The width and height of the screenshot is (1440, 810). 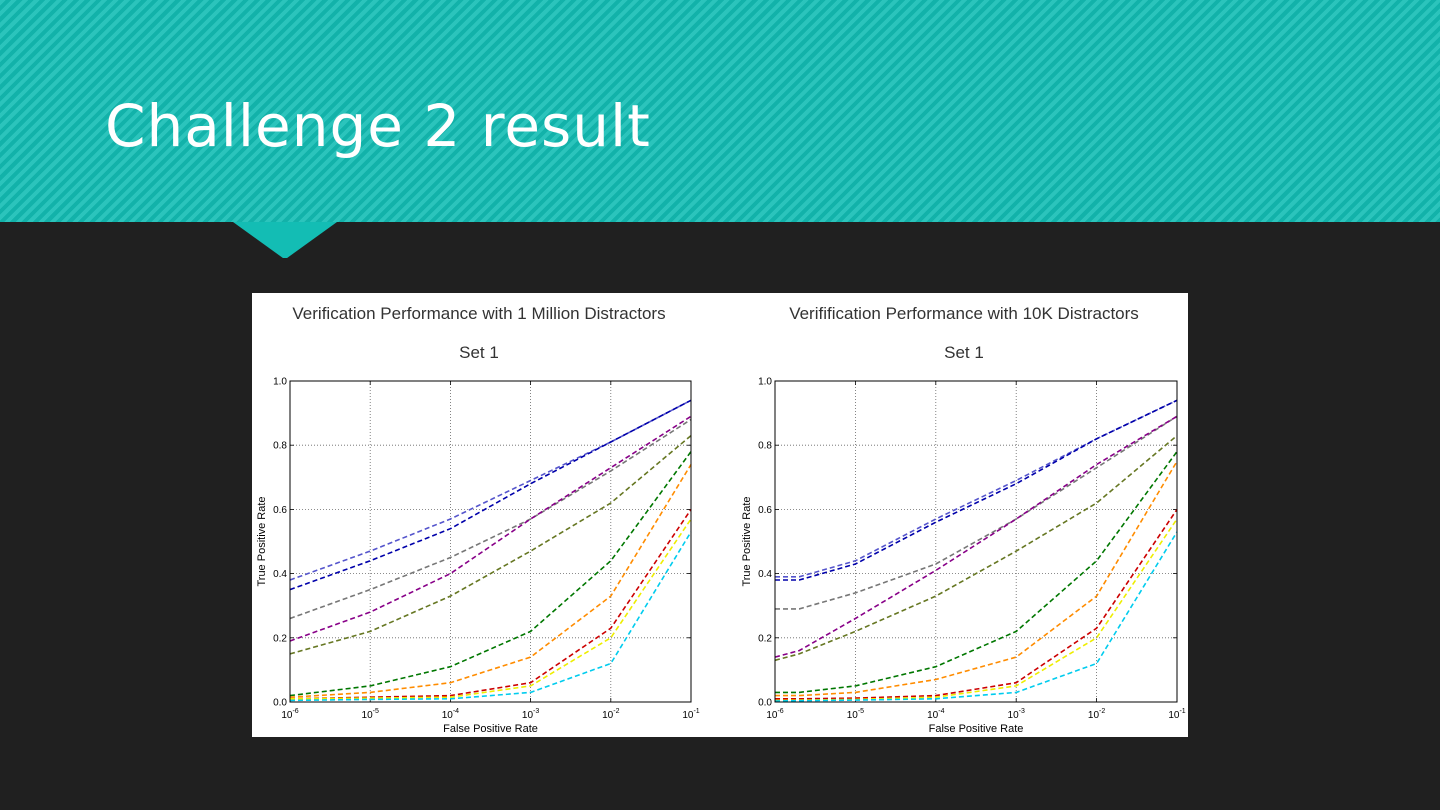 What do you see at coordinates (285, 240) in the screenshot?
I see `header-notch` at bounding box center [285, 240].